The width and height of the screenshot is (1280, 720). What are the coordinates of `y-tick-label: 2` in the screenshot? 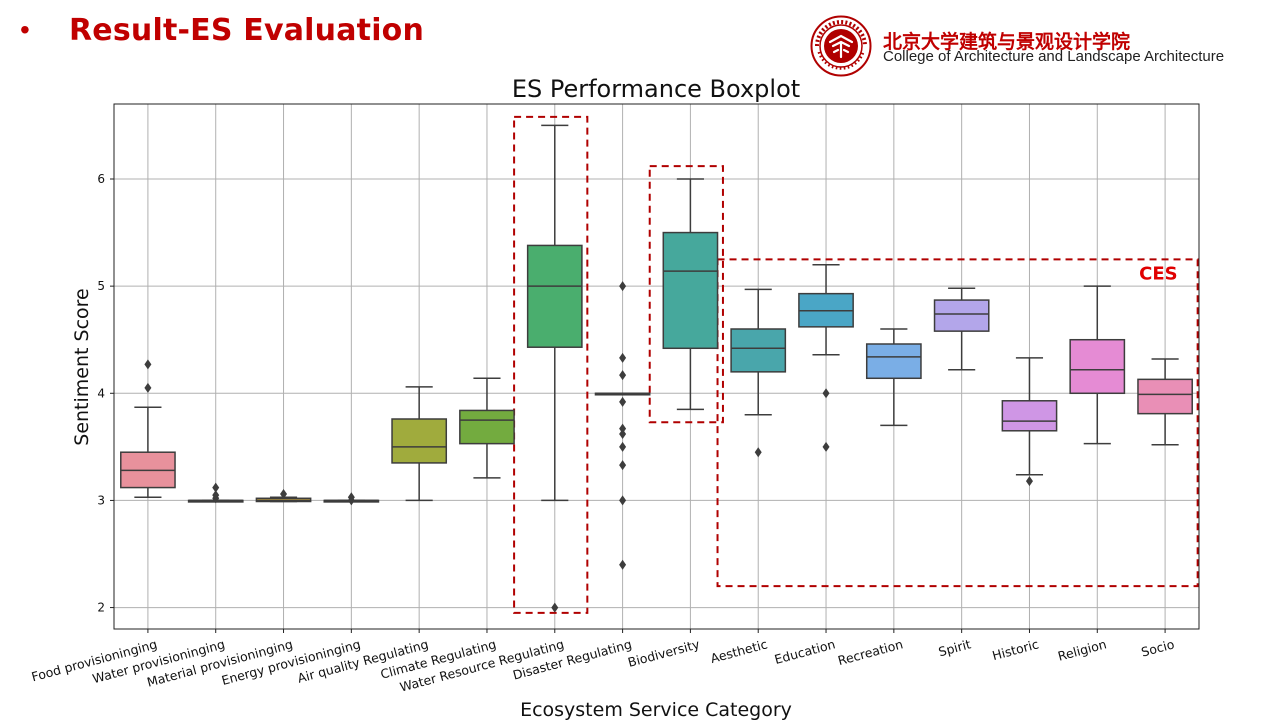 It's located at (101, 608).